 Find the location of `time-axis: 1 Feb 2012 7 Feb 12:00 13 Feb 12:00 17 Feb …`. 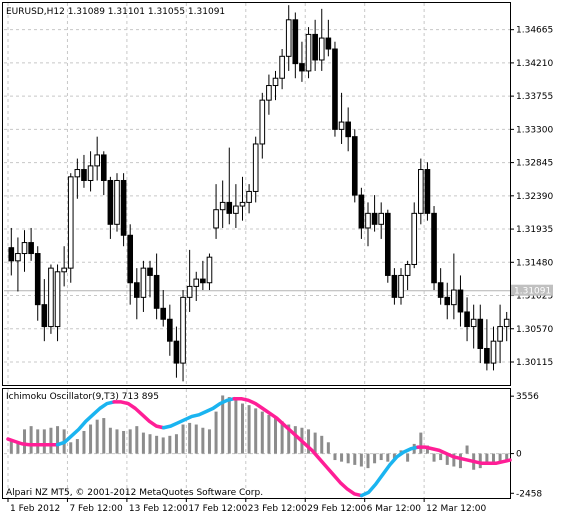

time-axis: 1 Feb 2012 7 Feb 12:00 13 Feb 12:00 17 Feb … is located at coordinates (246, 506).